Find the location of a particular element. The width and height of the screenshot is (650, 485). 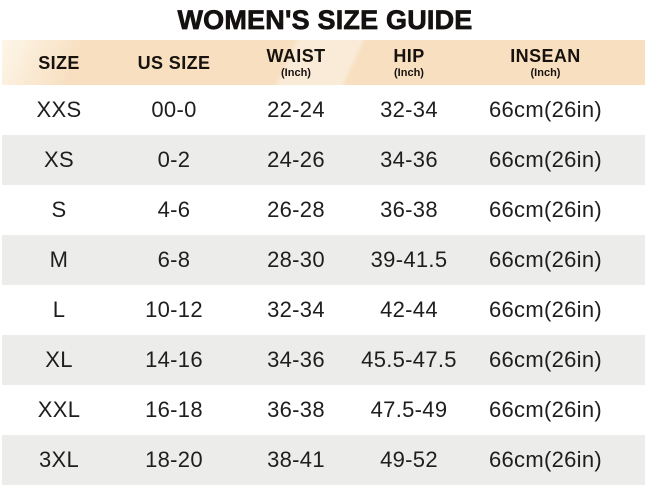

table-row-xl: XL 14-16 34-36 45.5-47.5 66cm(26in) is located at coordinates (323, 360).